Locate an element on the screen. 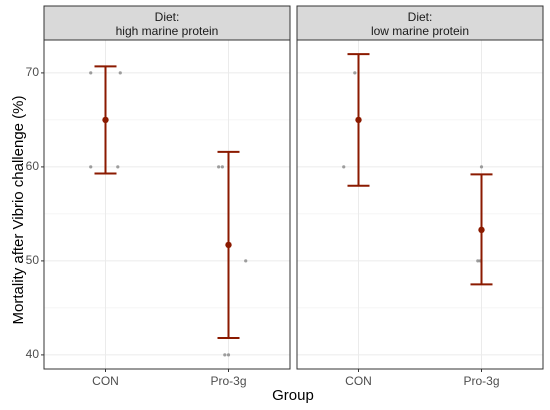 The height and width of the screenshot is (410, 550). y-axis-title-group: Mortality after Vibrio challenge (%) is located at coordinates (18, 210).